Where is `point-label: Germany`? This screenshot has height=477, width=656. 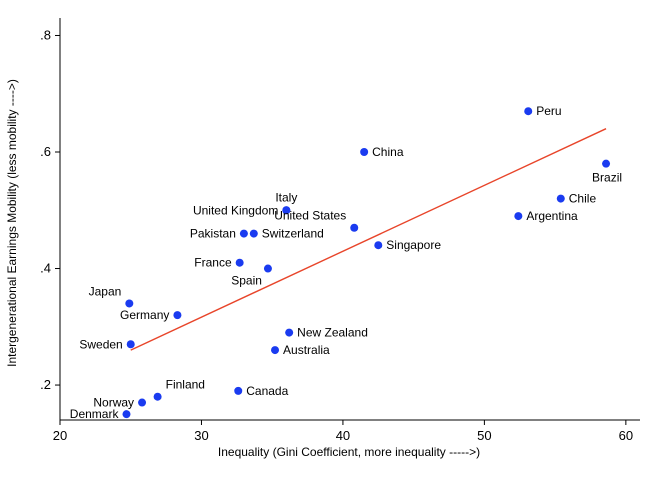 point-label: Germany is located at coordinates (144, 315).